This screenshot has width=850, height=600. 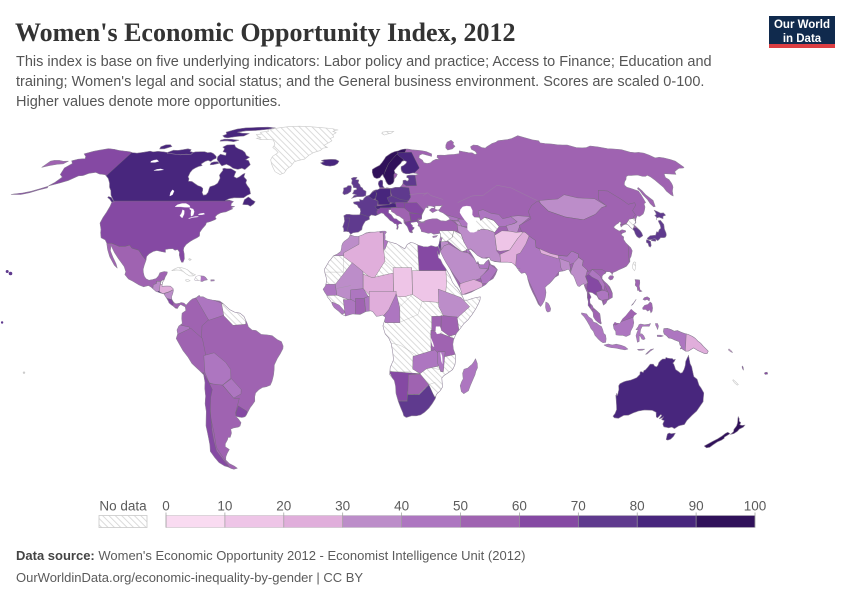 I want to click on svg-text: 80, so click(x=637, y=506).